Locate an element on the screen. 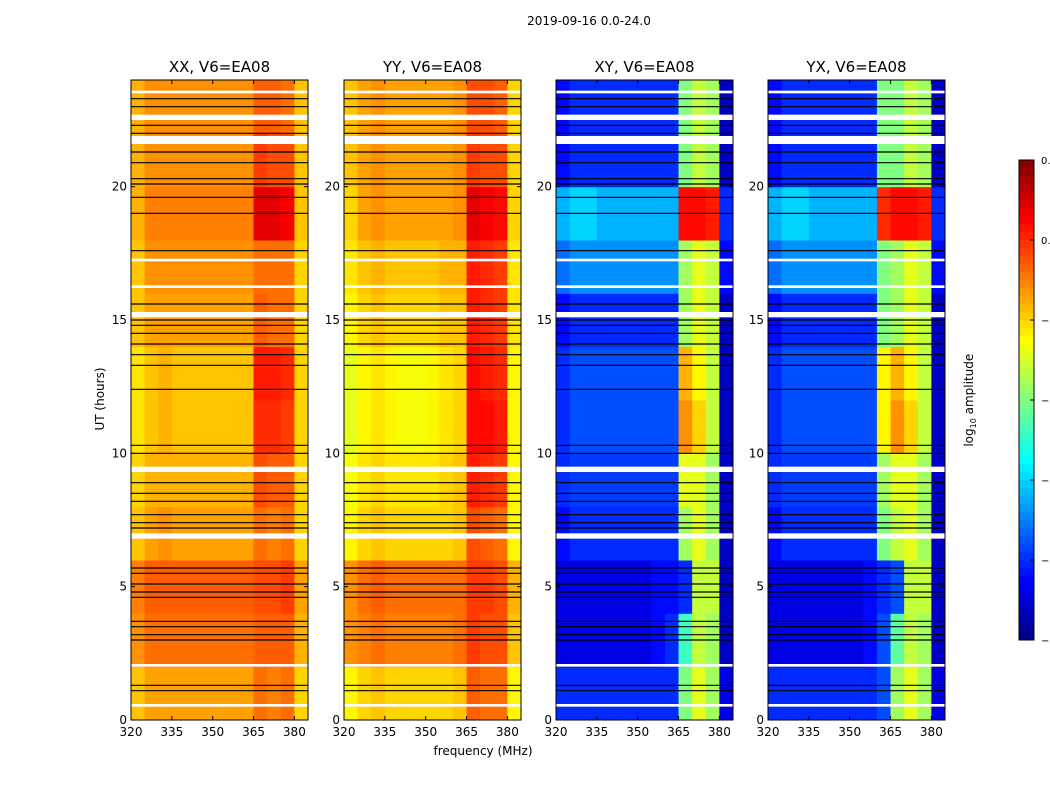 The height and width of the screenshot is (800, 1050). y-tick-label: 5 is located at coordinates (548, 587).